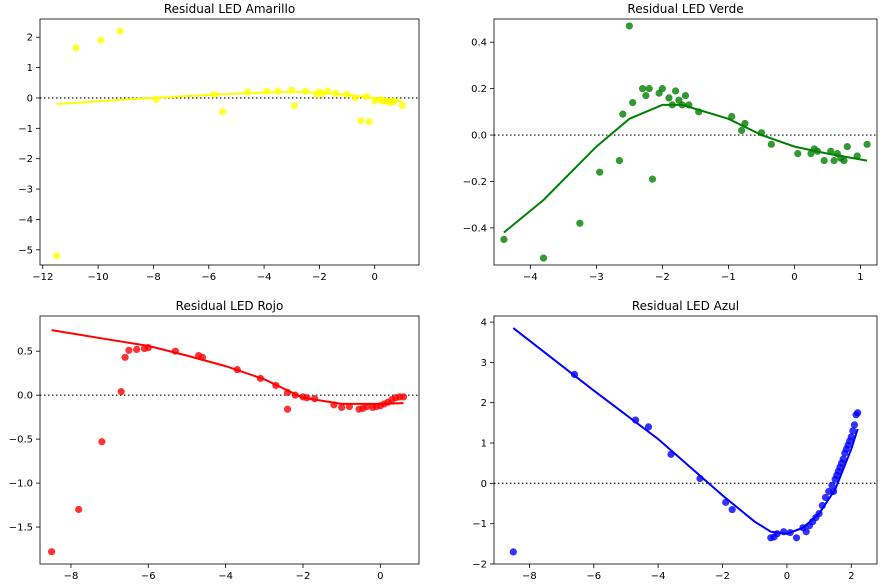 The width and height of the screenshot is (884, 585). I want to click on y-tick-label: 2, so click(30, 38).